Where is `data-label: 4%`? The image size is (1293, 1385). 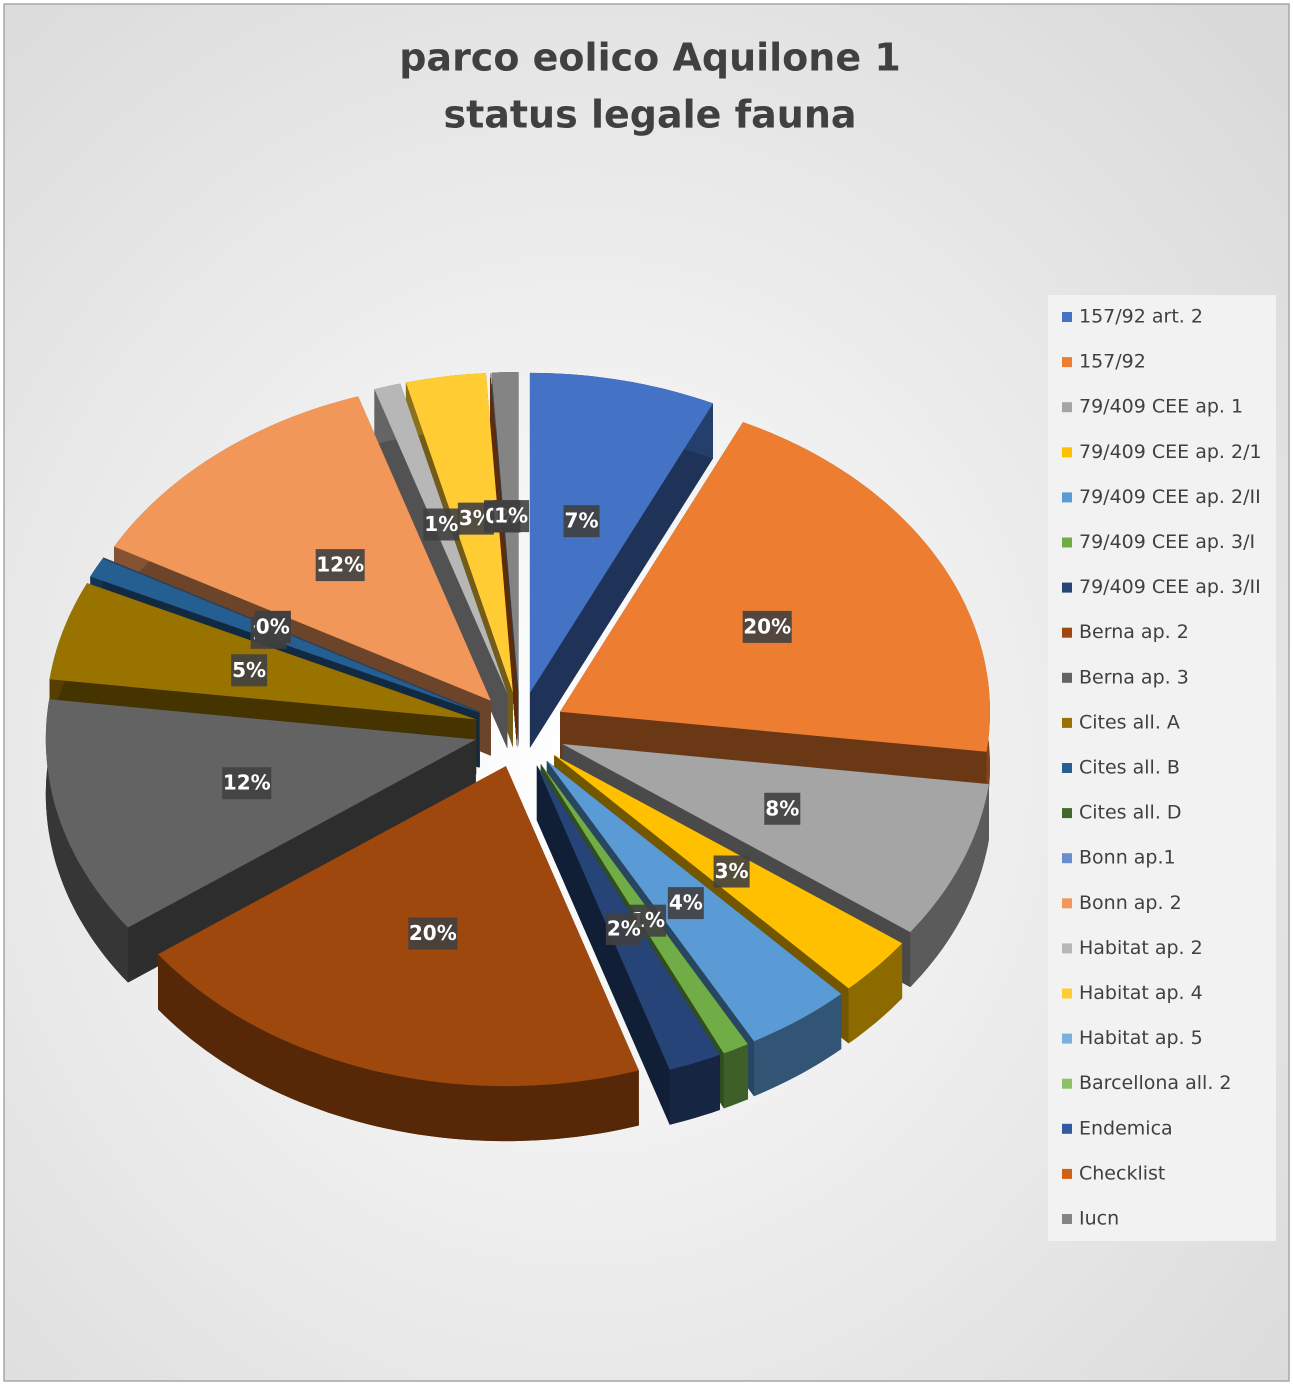 data-label: 4% is located at coordinates (686, 903).